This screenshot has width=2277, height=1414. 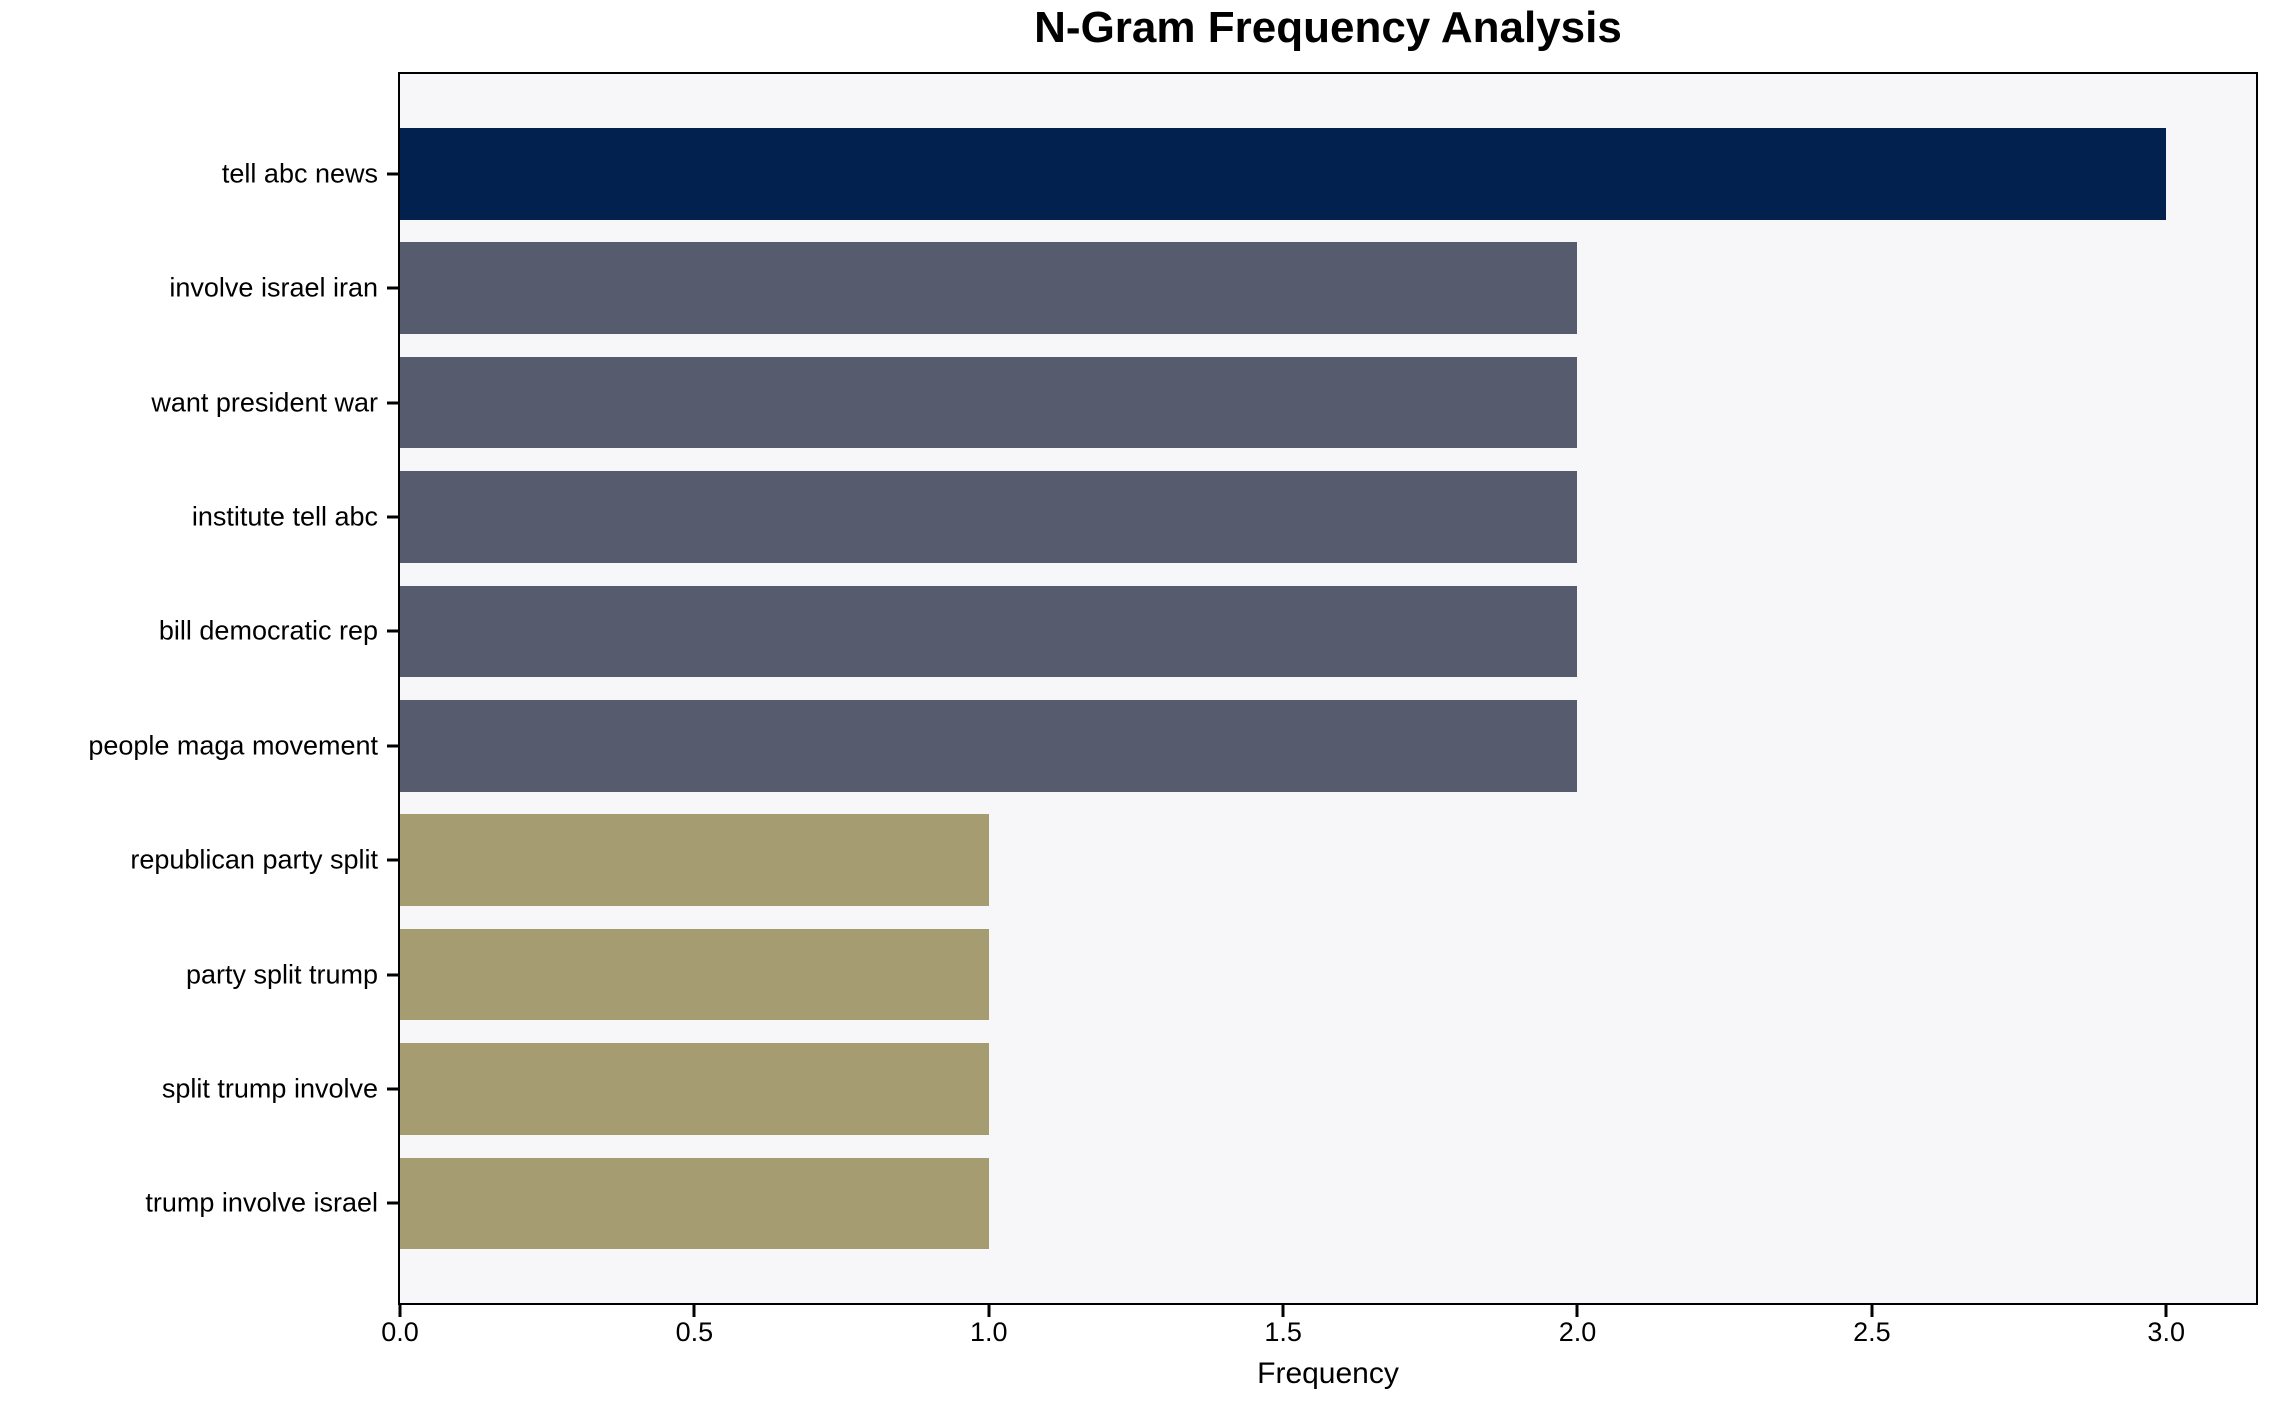 What do you see at coordinates (1872, 1332) in the screenshot?
I see `x-tick-label: 2.5` at bounding box center [1872, 1332].